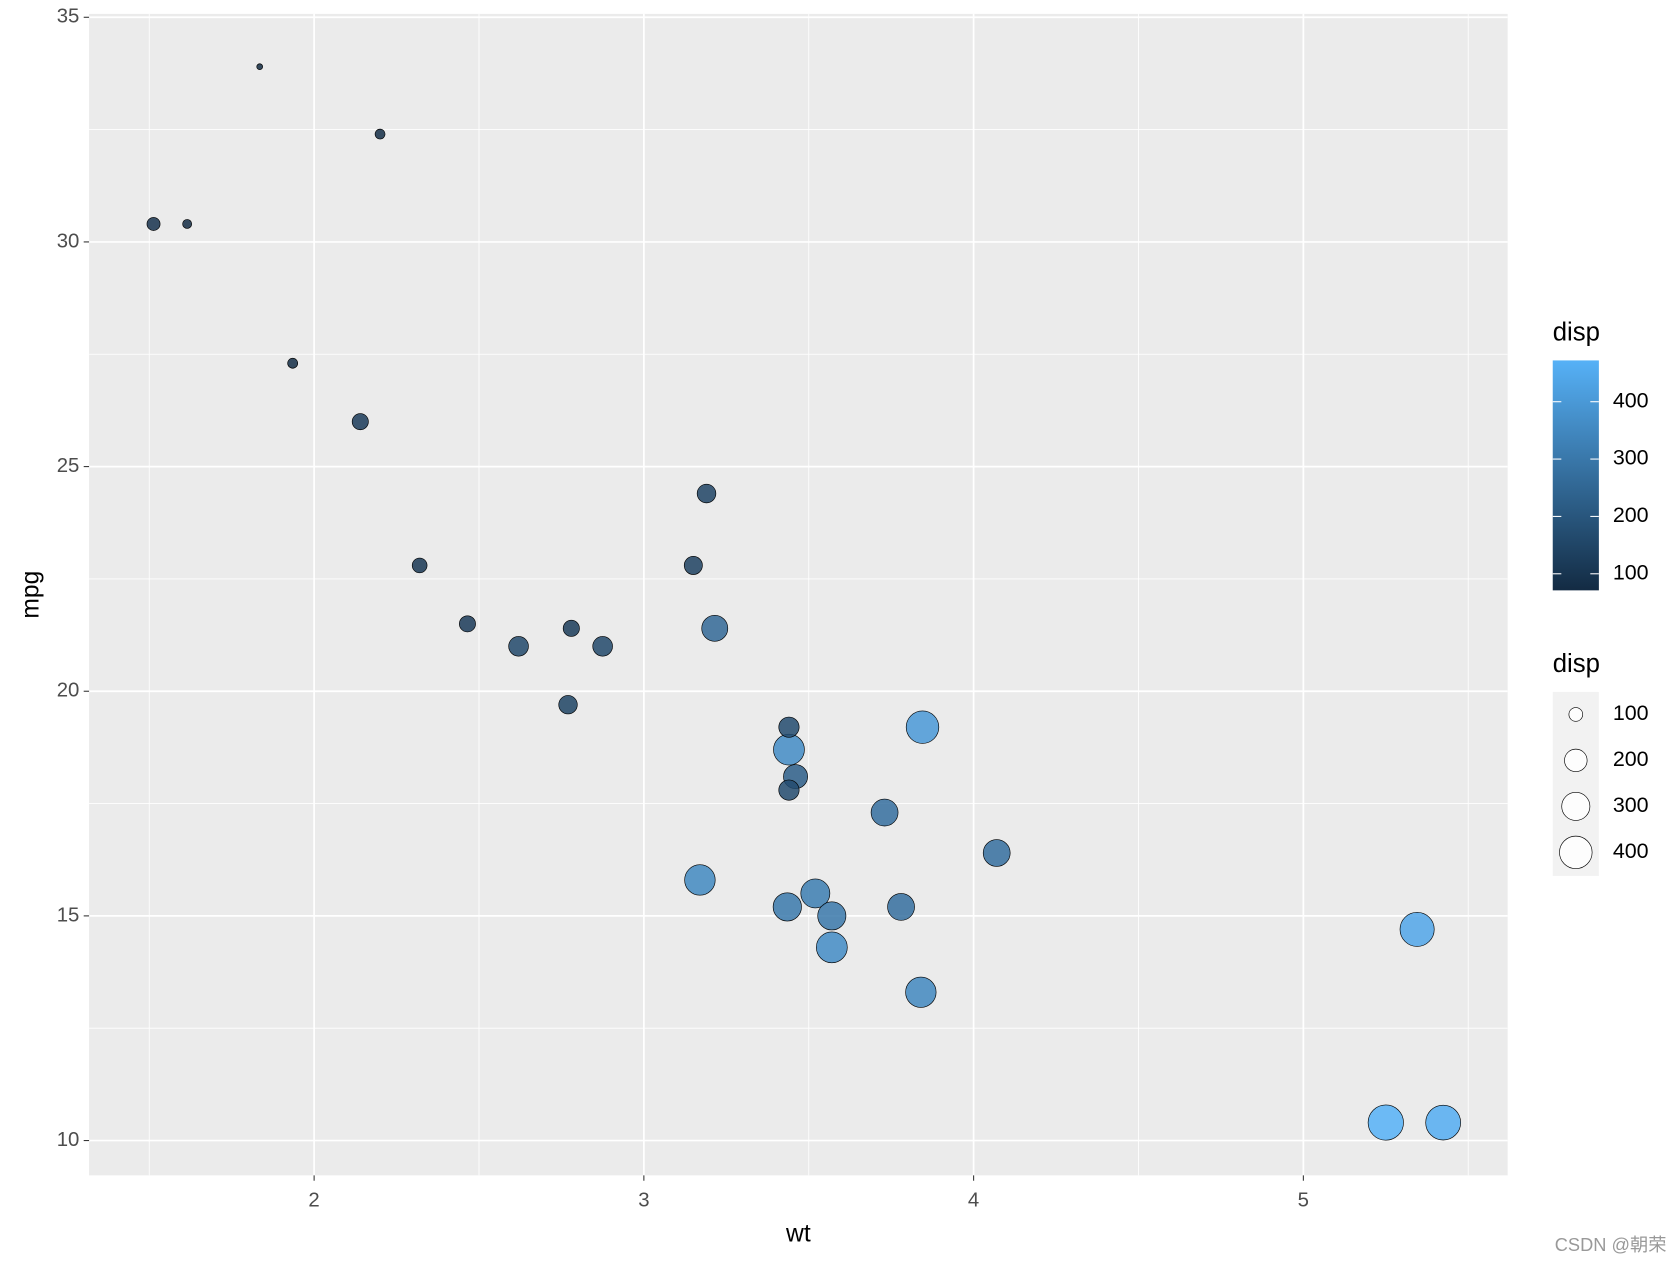 This screenshot has height=1262, width=1674. I want to click on x-tick-label: 5, so click(1303, 1200).